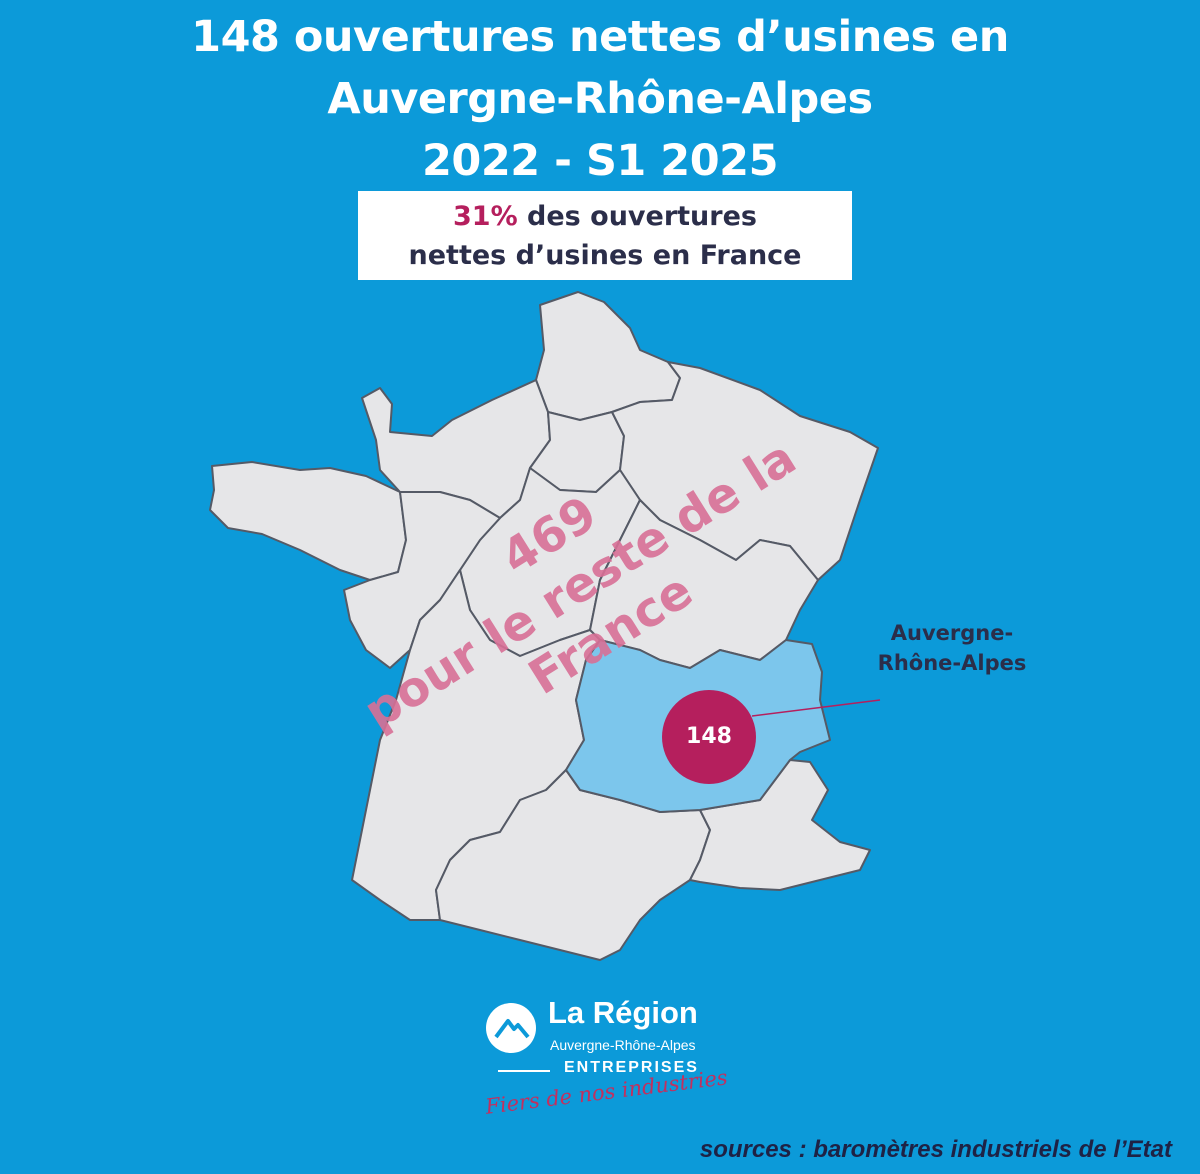 The width and height of the screenshot is (1200, 1174). Describe the element at coordinates (605, 255) in the screenshot. I see `share-callout-line-2: nettes d’usines en France` at that location.